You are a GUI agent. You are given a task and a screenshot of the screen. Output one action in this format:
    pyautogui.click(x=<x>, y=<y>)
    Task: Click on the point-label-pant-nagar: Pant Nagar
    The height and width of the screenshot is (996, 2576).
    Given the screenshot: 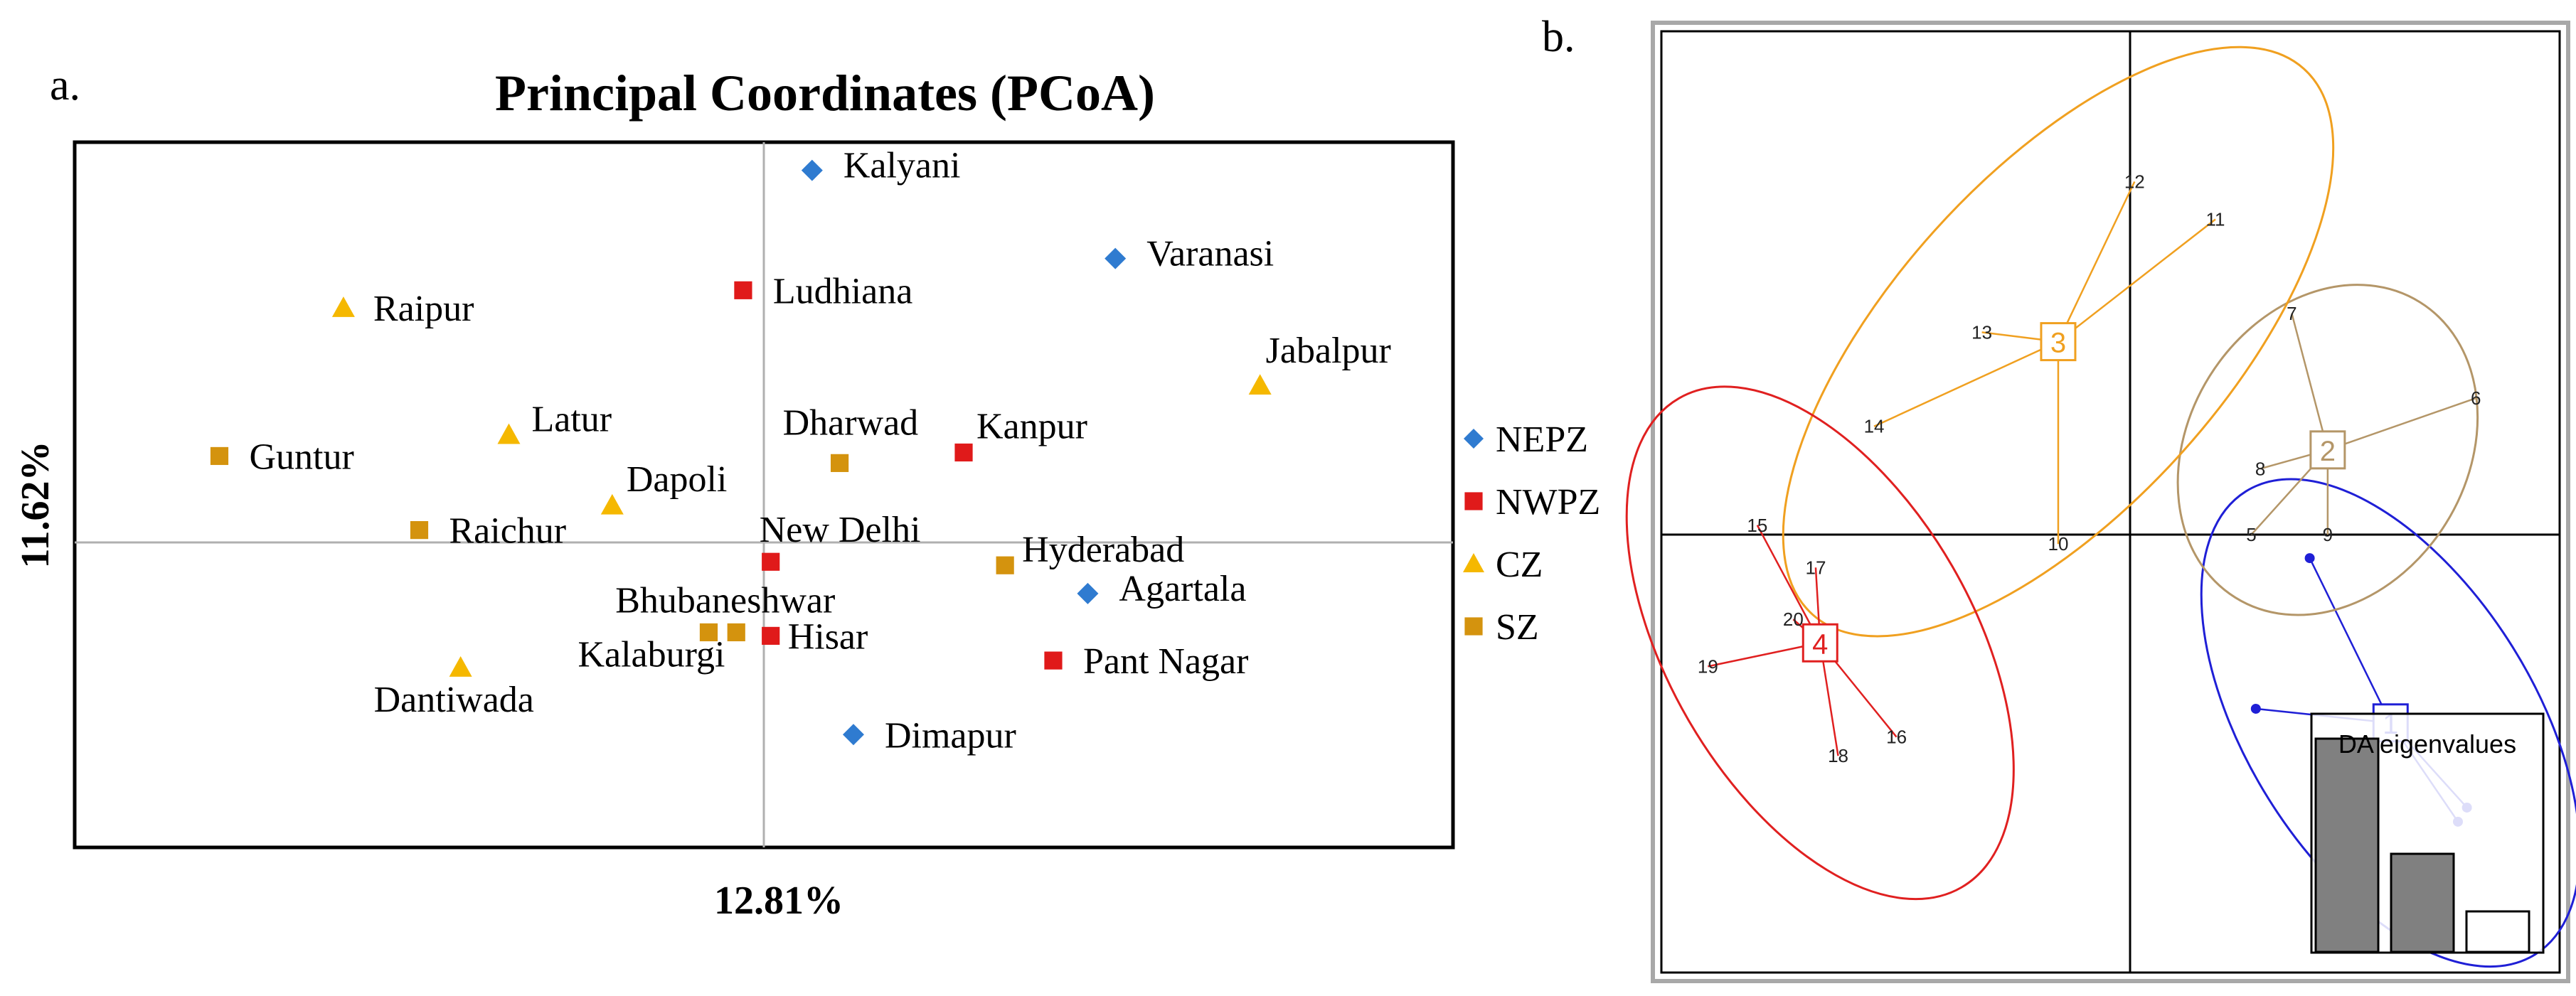 What is the action you would take?
    pyautogui.click(x=1165, y=661)
    